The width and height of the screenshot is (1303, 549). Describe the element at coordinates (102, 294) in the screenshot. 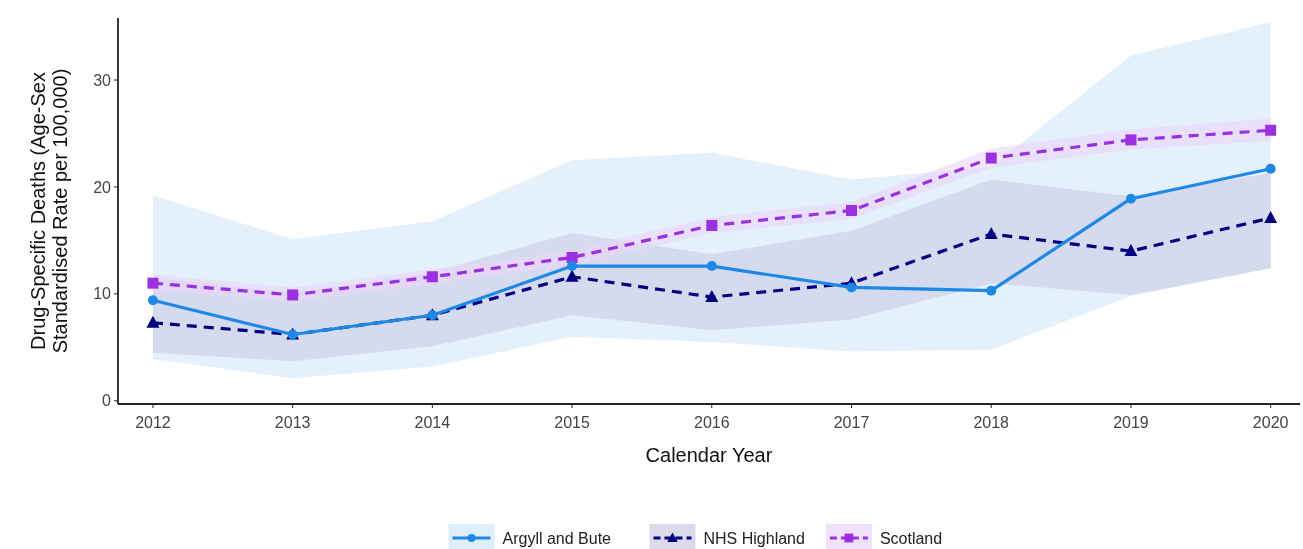

I see `y-tick-label: 10` at that location.